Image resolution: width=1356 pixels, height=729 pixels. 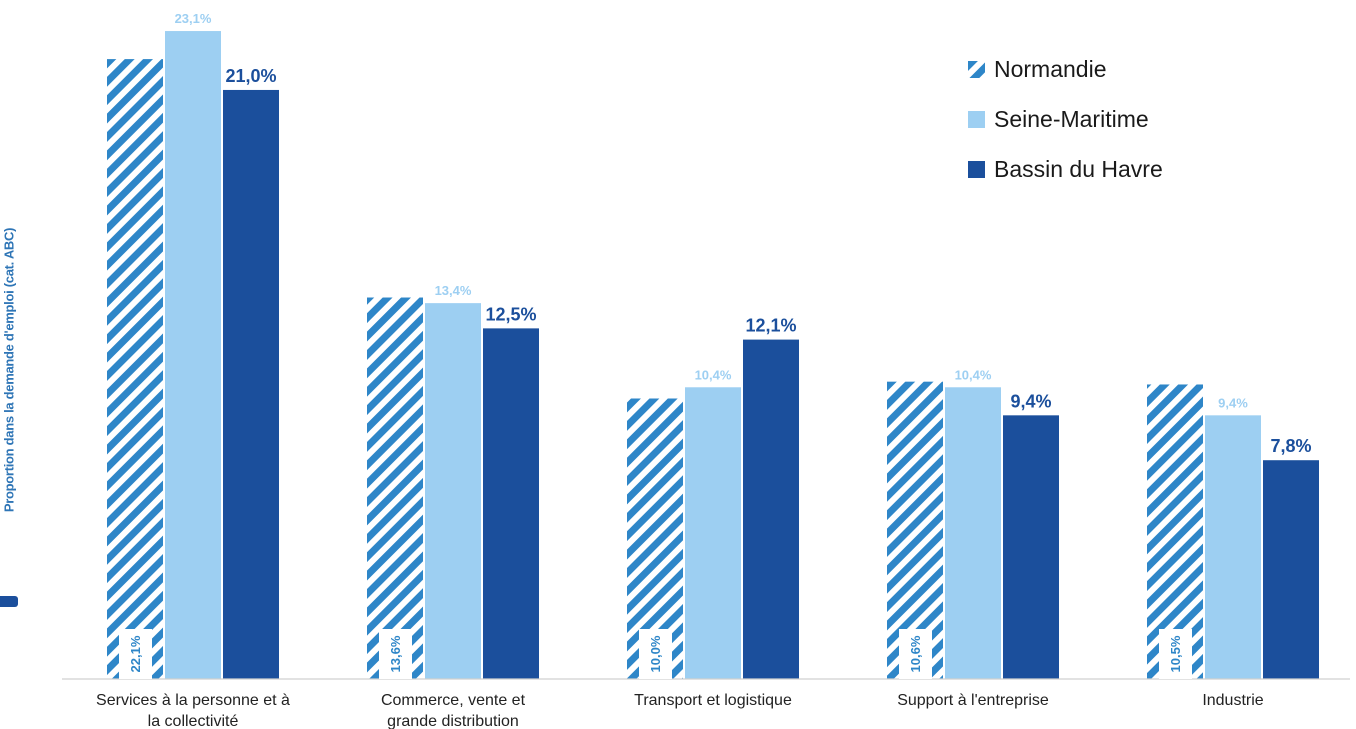 What do you see at coordinates (771, 509) in the screenshot?
I see `bar-bassin-du-havre-transport-et-logistique` at bounding box center [771, 509].